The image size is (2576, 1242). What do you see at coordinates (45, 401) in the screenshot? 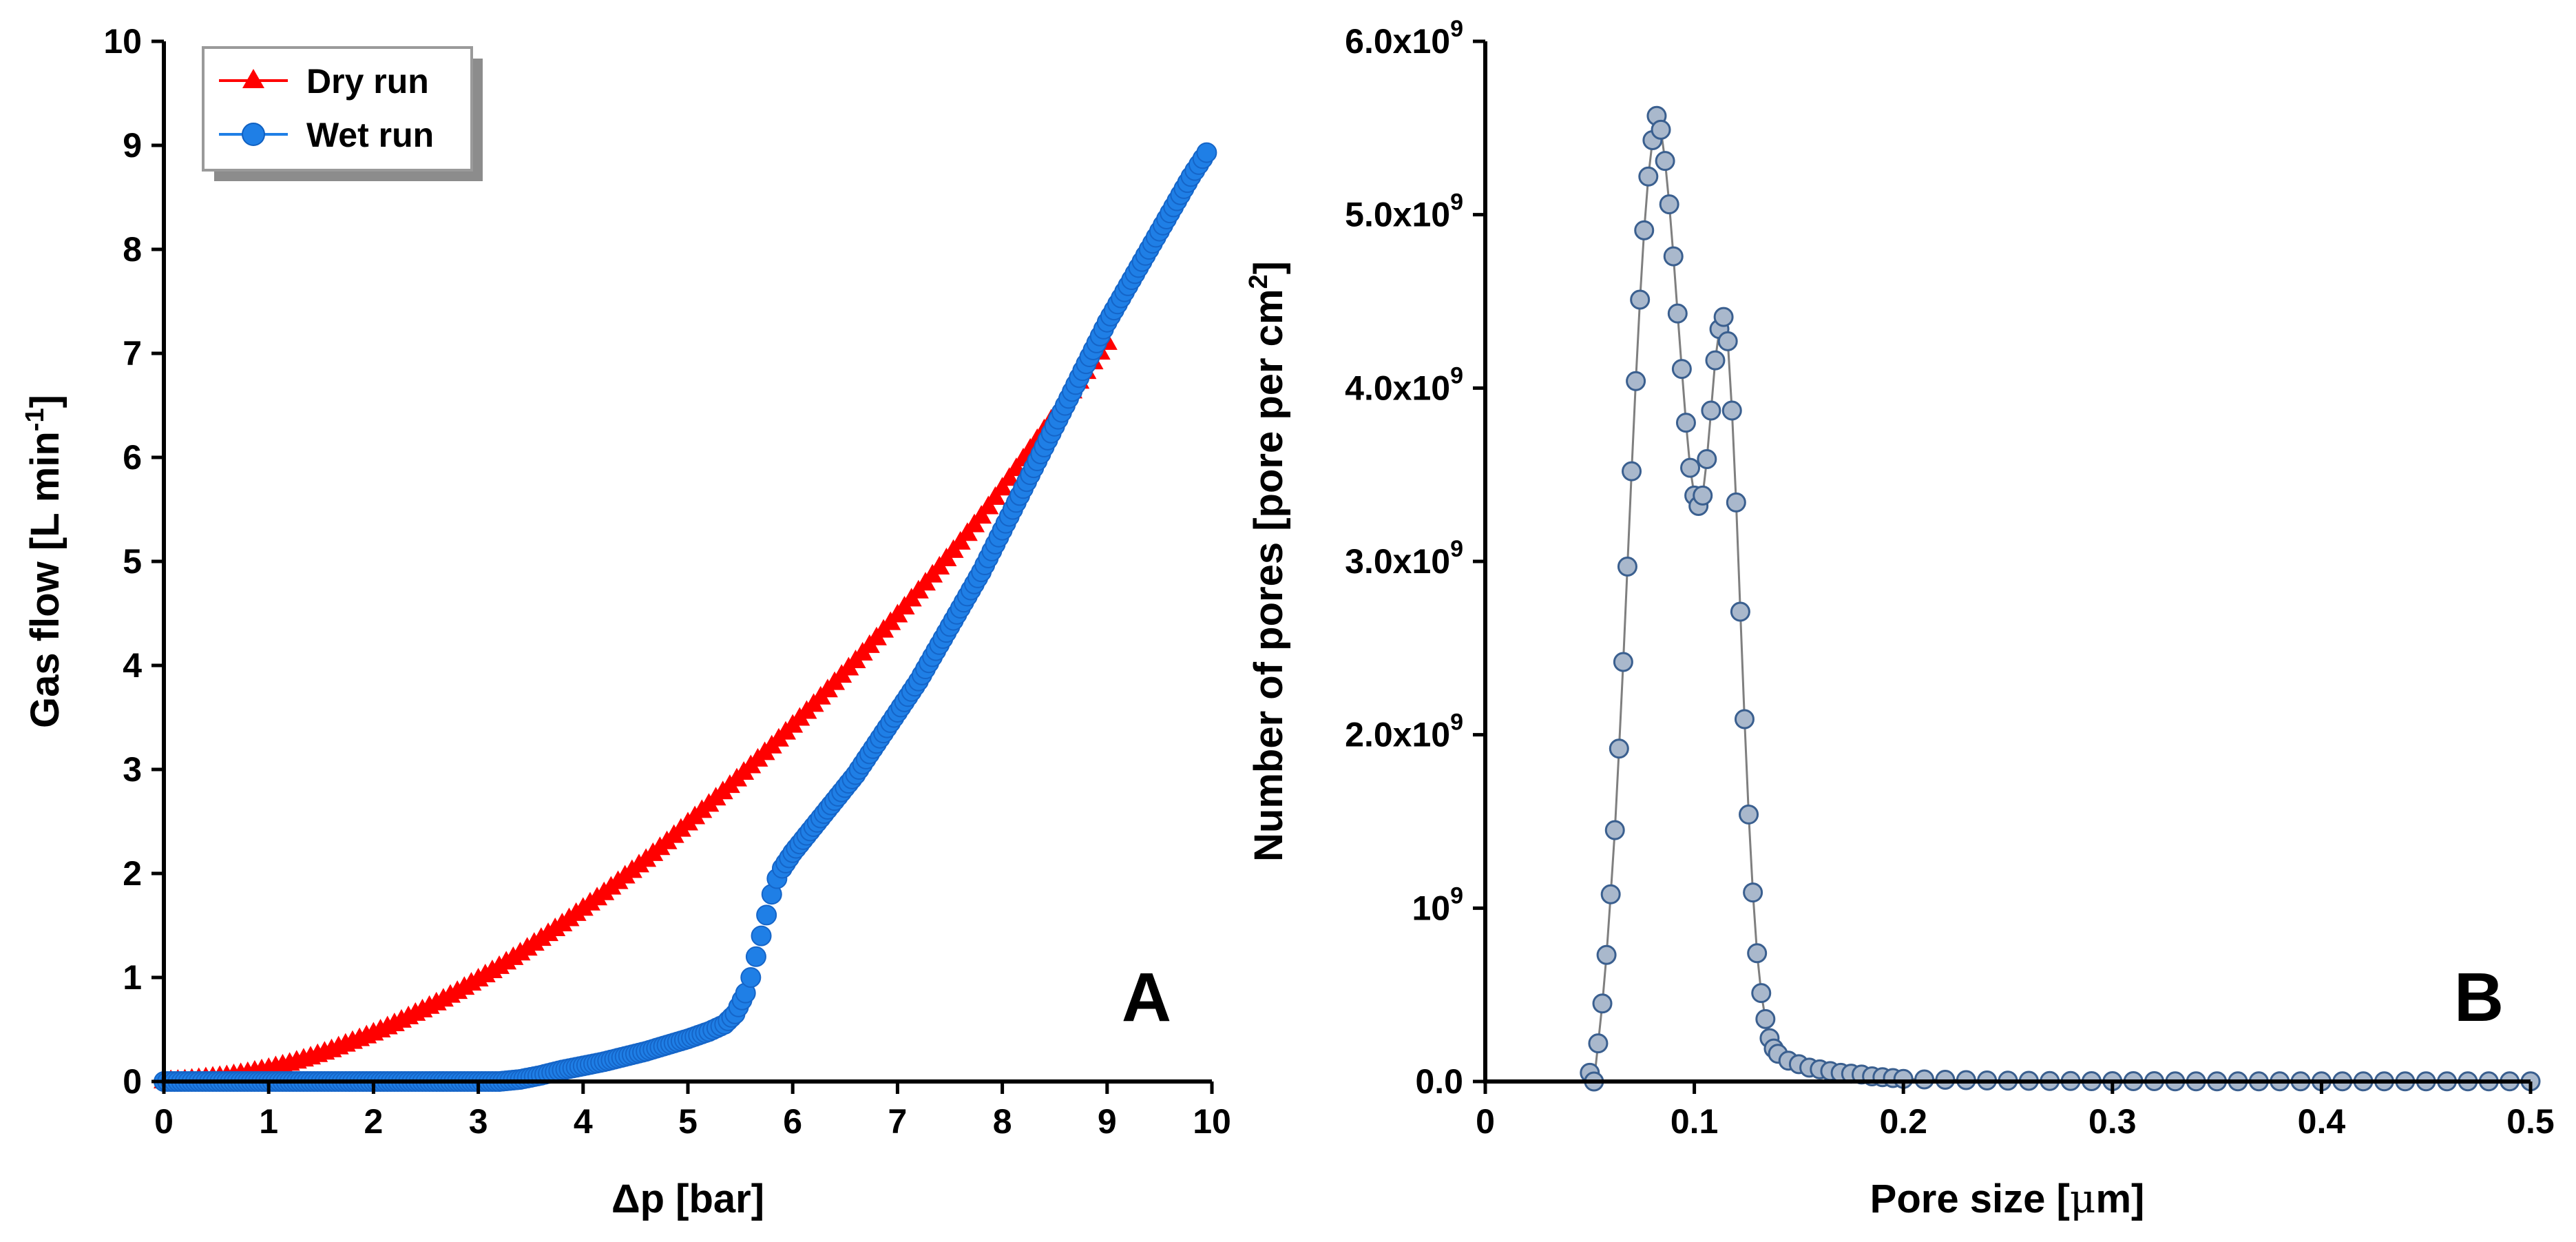
I see `panel-a-y-axis-title-close: ]` at bounding box center [45, 401].